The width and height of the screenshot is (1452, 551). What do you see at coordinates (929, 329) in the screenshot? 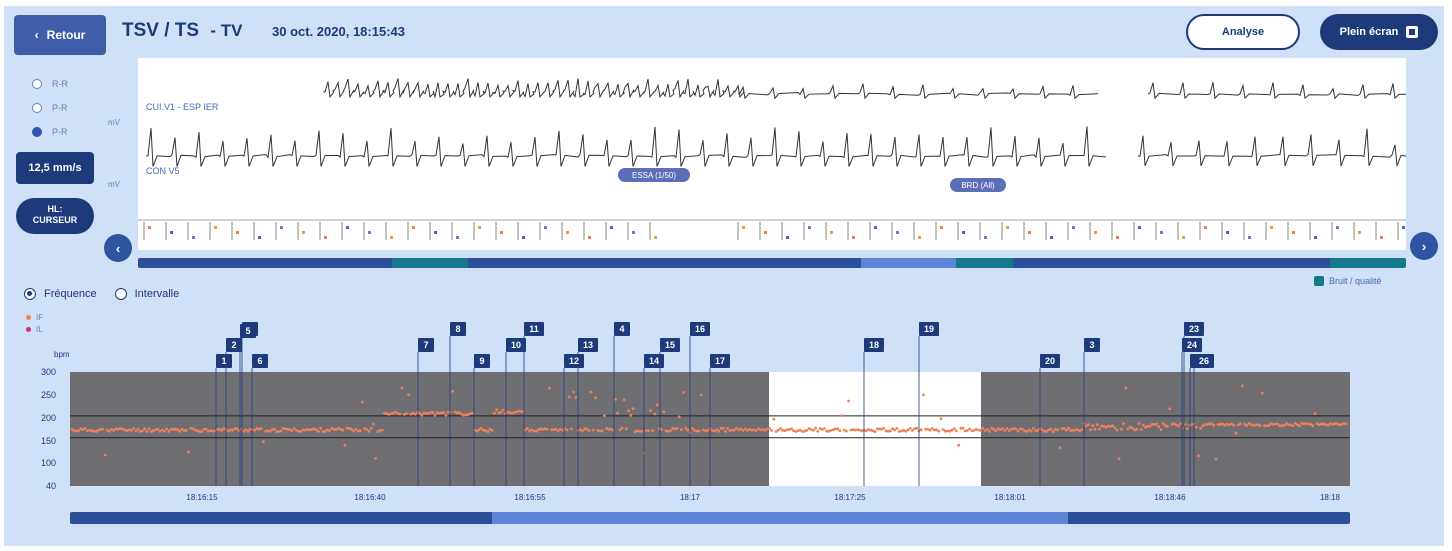
I see `event-flag: 19` at bounding box center [929, 329].